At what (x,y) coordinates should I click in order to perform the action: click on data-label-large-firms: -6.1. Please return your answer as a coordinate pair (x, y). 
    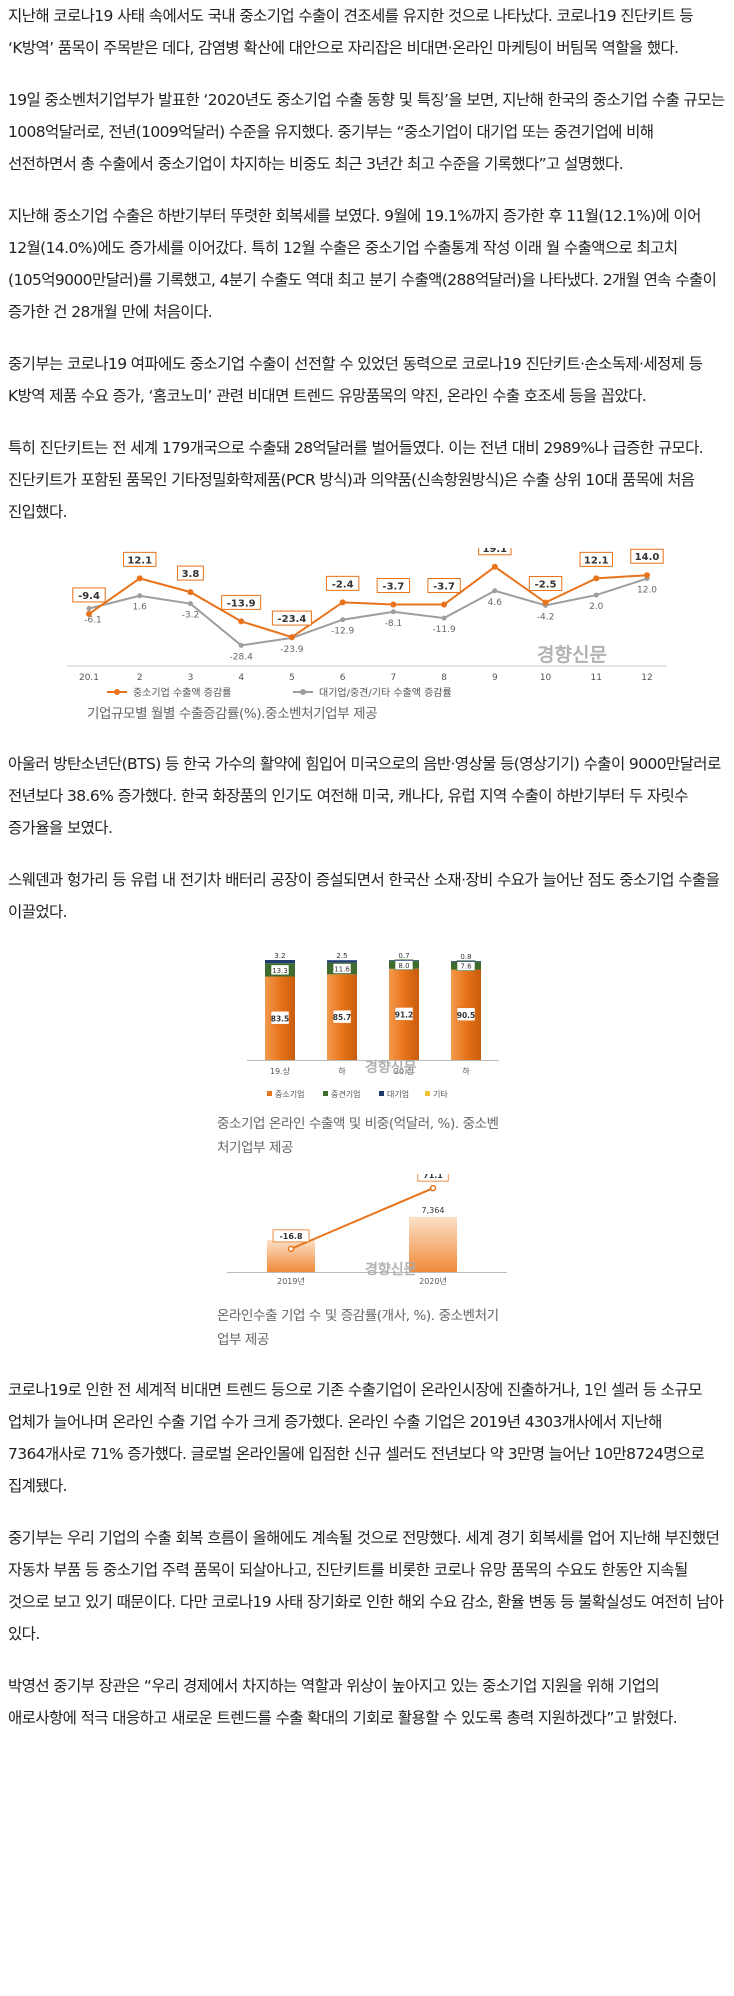
    Looking at the image, I should click on (93, 620).